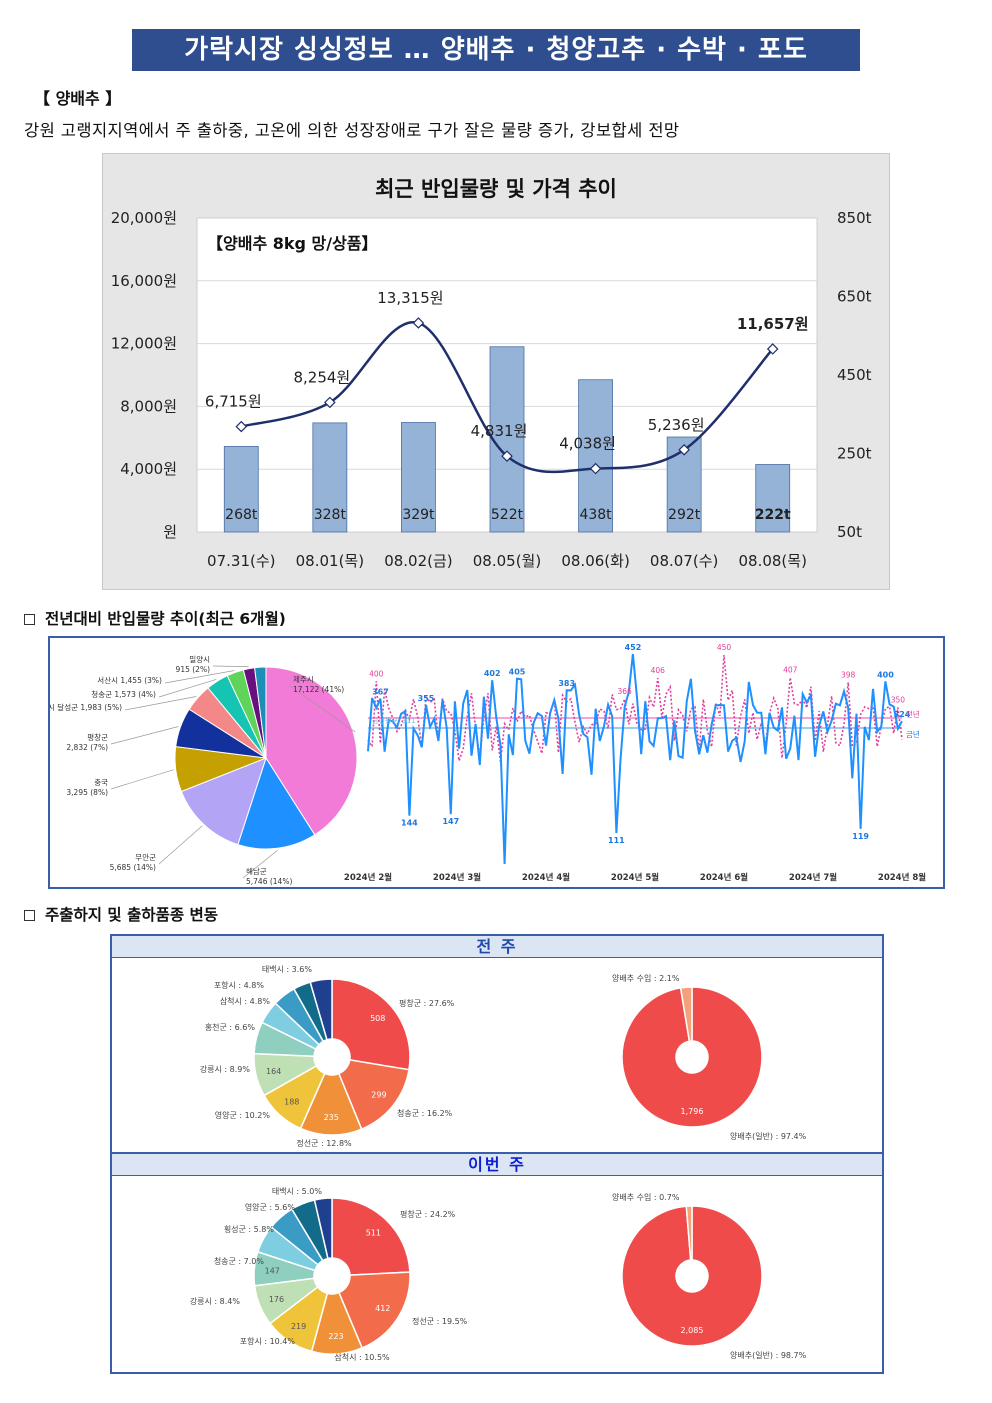 Image resolution: width=992 pixels, height=1403 pixels. I want to click on month-tick: 2024년 7월, so click(813, 877).